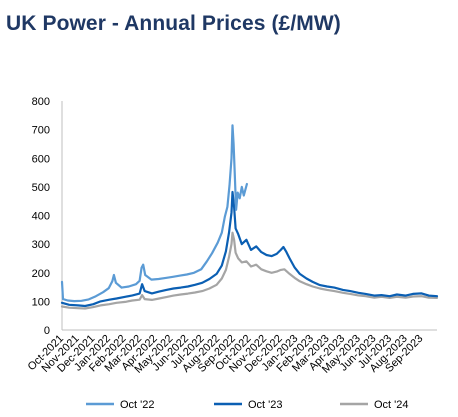  I want to click on chart-title: UK Power - Annual Prices (£/MW), so click(173, 23).